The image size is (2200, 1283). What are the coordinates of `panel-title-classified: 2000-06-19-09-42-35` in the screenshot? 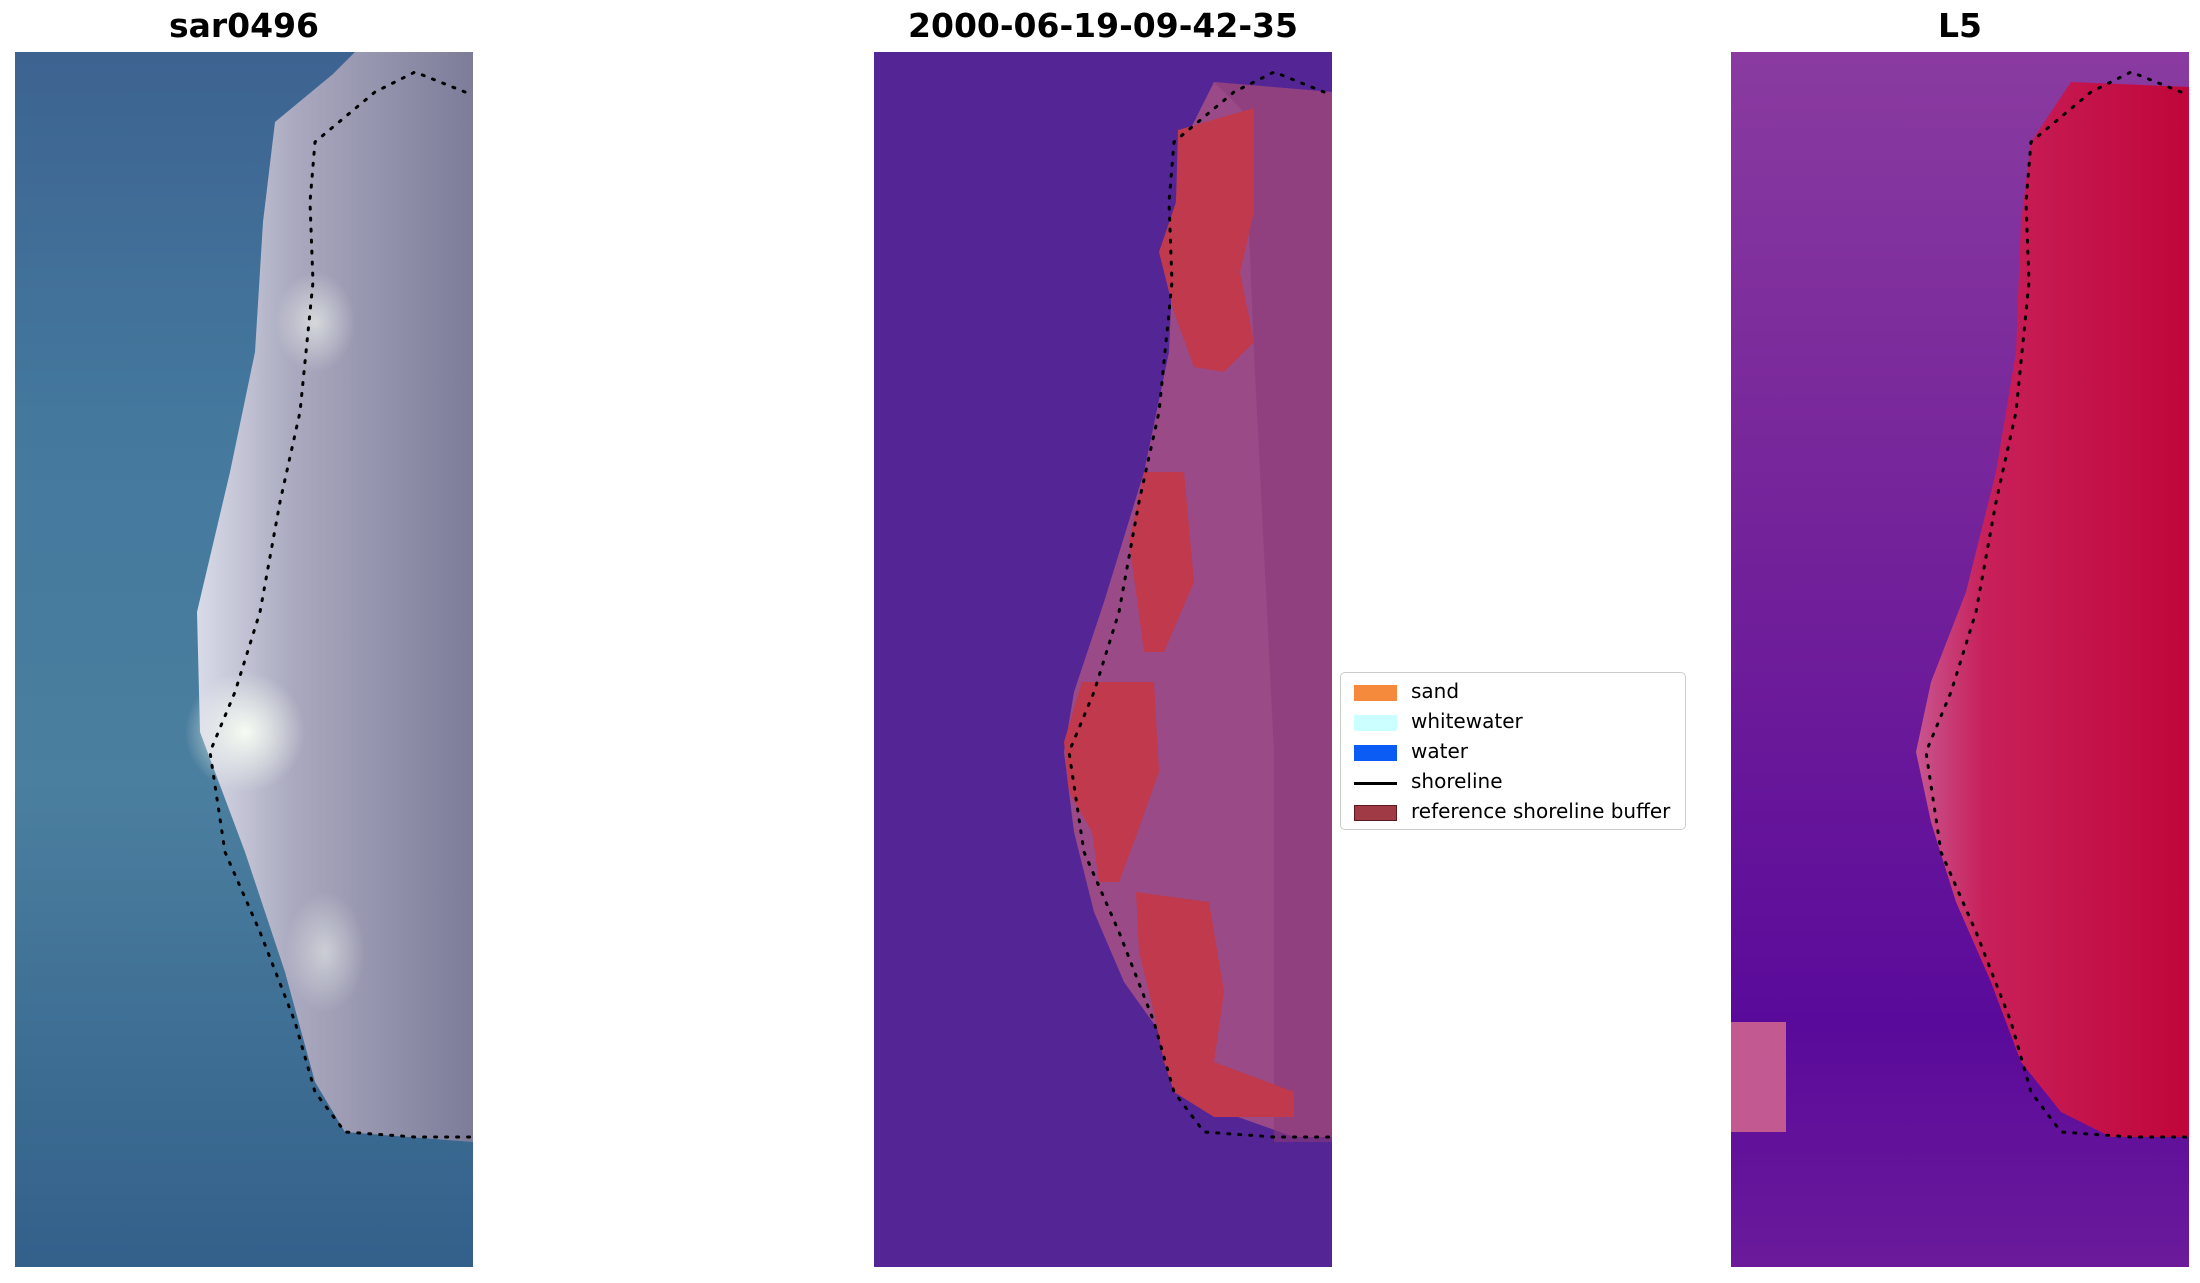 It's located at (1103, 25).